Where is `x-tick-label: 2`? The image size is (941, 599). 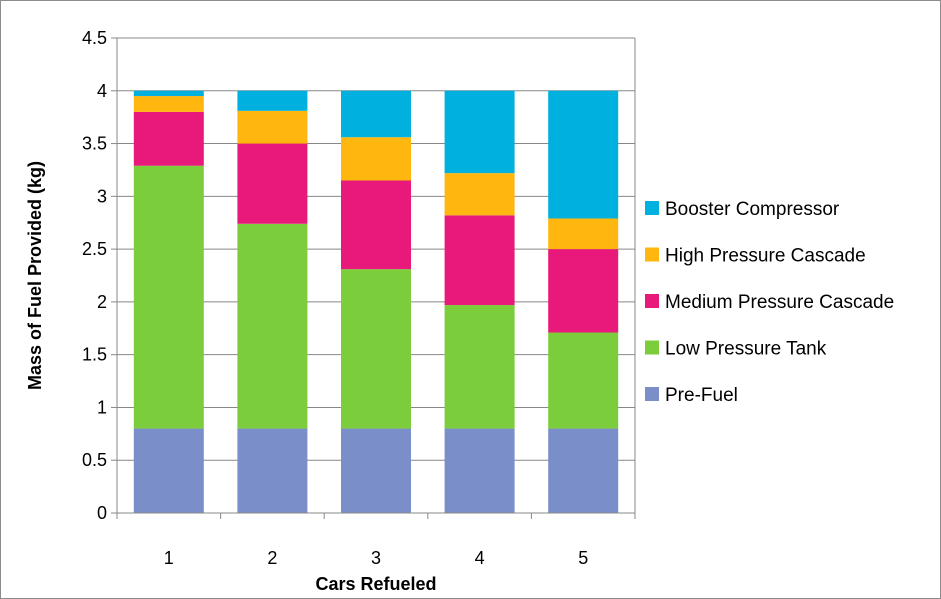 x-tick-label: 2 is located at coordinates (272, 558).